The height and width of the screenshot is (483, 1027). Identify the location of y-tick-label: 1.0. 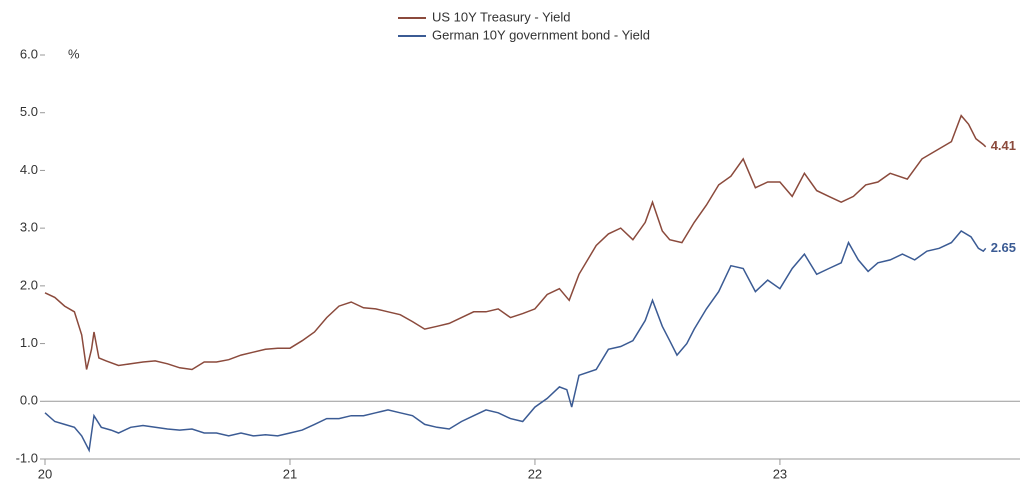
(29, 342).